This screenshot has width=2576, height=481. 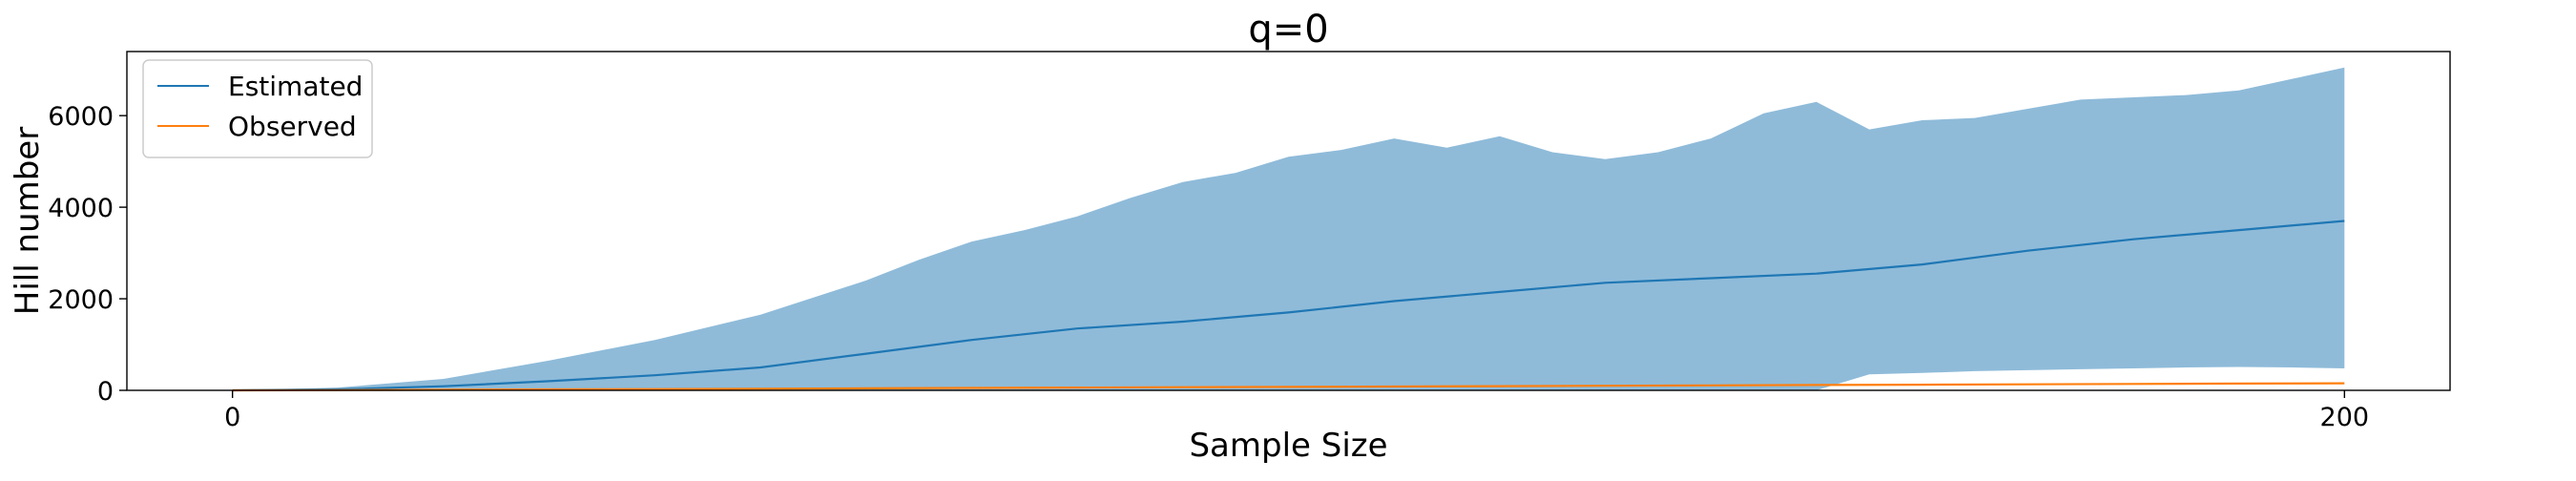 What do you see at coordinates (81, 209) in the screenshot?
I see `y-tick-label: 4000` at bounding box center [81, 209].